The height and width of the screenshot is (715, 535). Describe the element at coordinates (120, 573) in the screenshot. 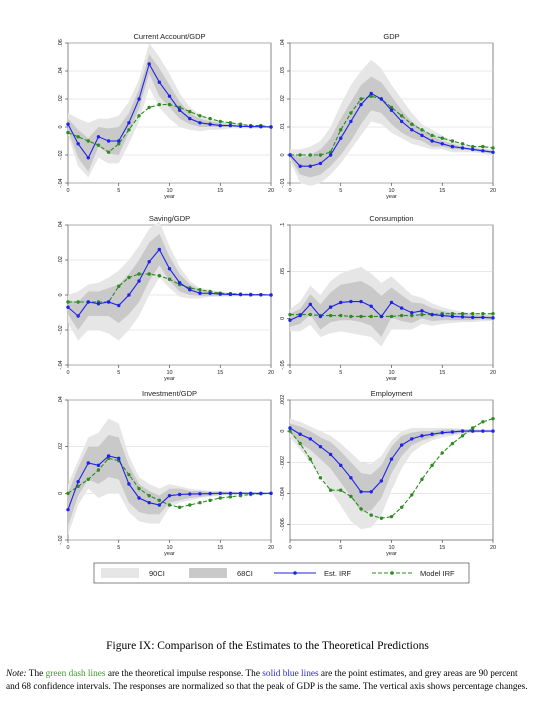

I see `legend-ci90-swatch` at that location.